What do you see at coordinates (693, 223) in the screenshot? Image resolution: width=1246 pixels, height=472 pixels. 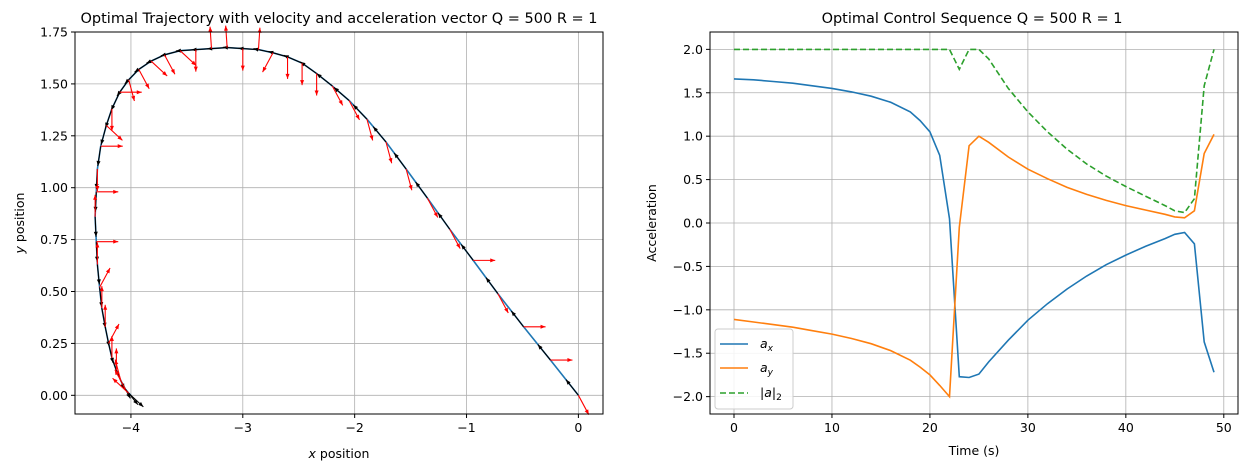 I see `y-tick-label: 0.0` at bounding box center [693, 223].